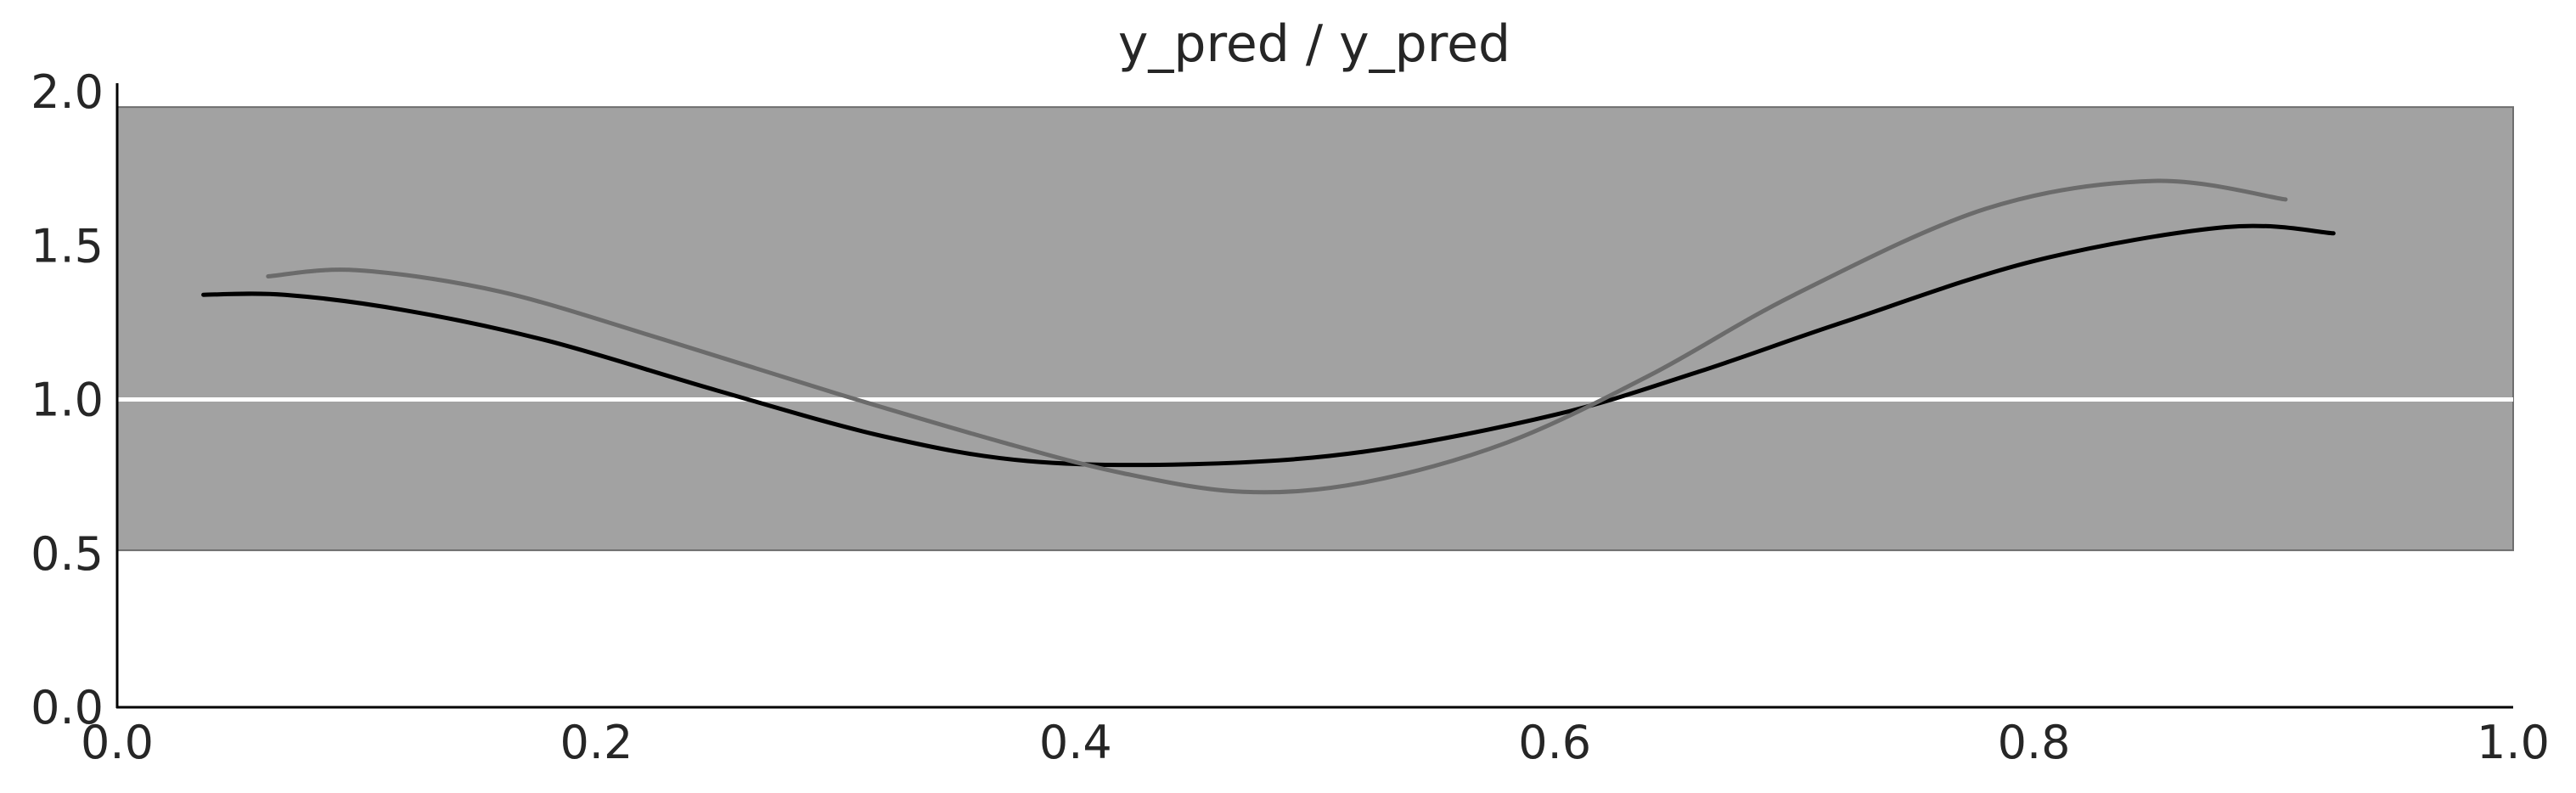  Describe the element at coordinates (67, 554) in the screenshot. I see `y-tick-label: 0.5` at that location.